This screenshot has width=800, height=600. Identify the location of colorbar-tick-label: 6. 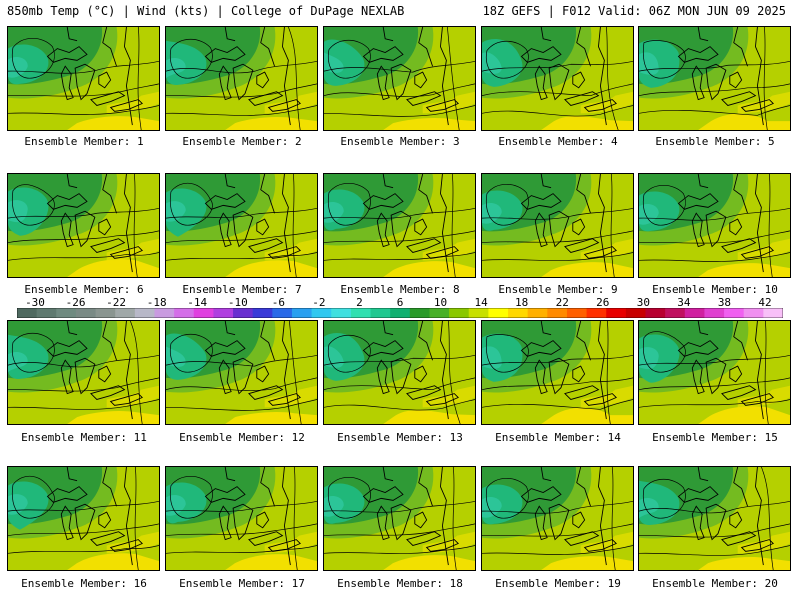
(400, 302).